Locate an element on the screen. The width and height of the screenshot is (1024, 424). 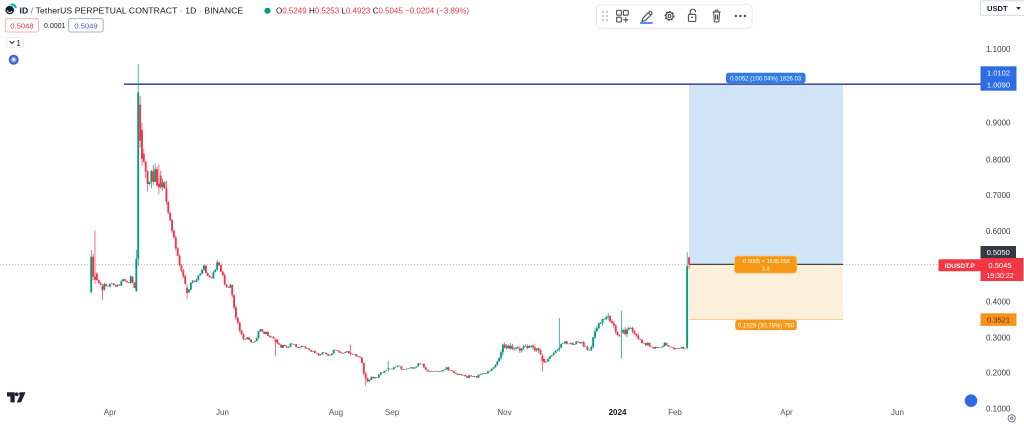
svg-text: 0.5045 is located at coordinates (999, 265).